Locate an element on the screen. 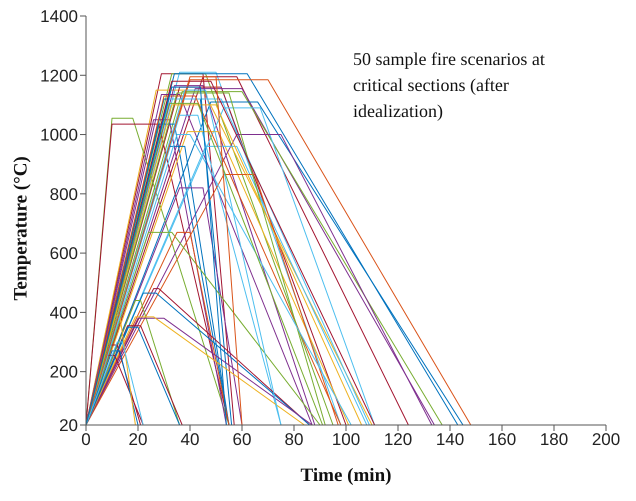 The width and height of the screenshot is (636, 501). x-tick-label: 80 is located at coordinates (294, 440).